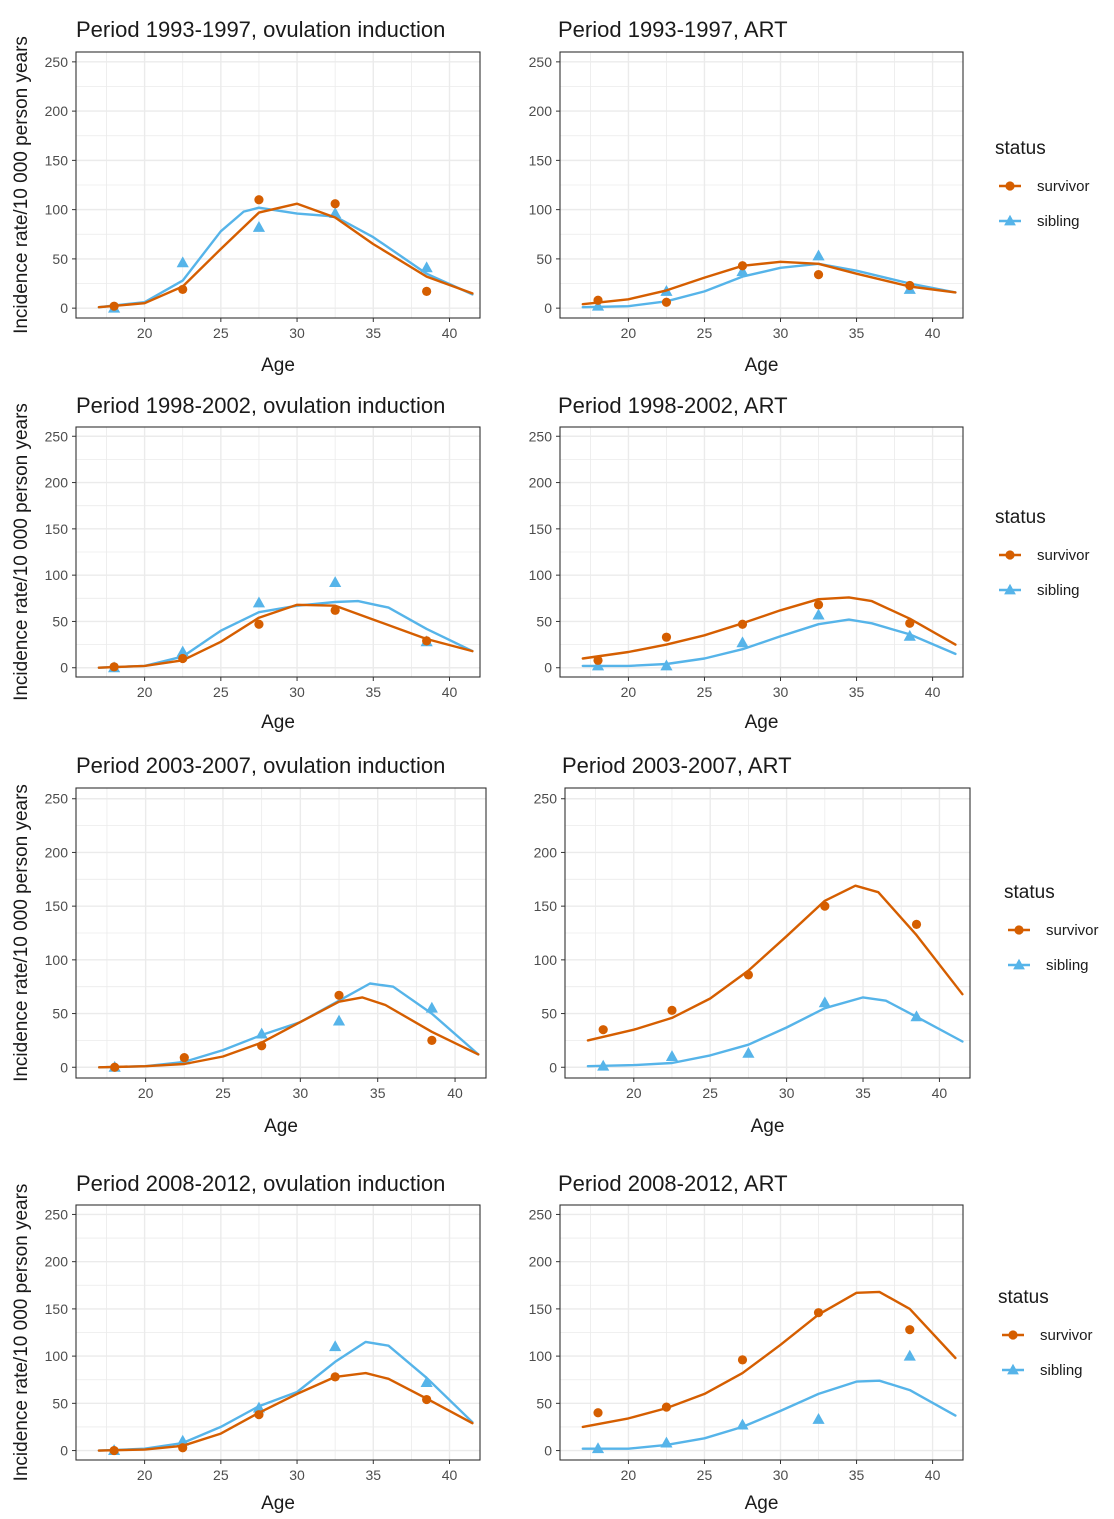  I want to click on series-sibling, so click(775, 1033).